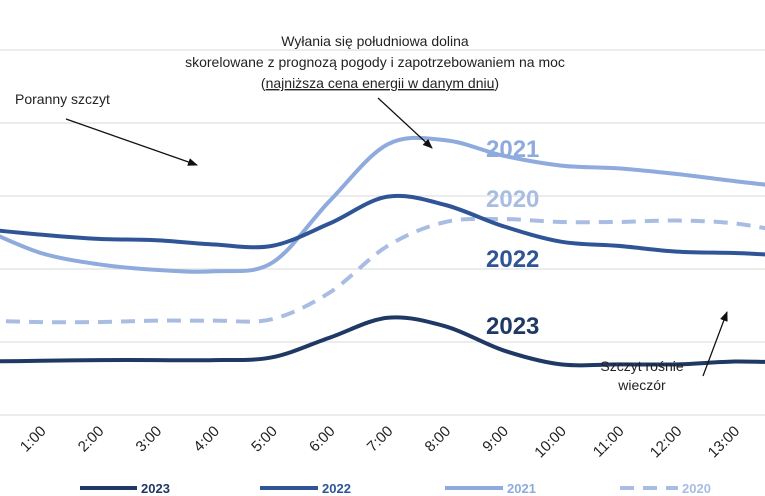  Describe the element at coordinates (641, 366) in the screenshot. I see `annotation-evening-line1: Szczyt rośnie` at that location.